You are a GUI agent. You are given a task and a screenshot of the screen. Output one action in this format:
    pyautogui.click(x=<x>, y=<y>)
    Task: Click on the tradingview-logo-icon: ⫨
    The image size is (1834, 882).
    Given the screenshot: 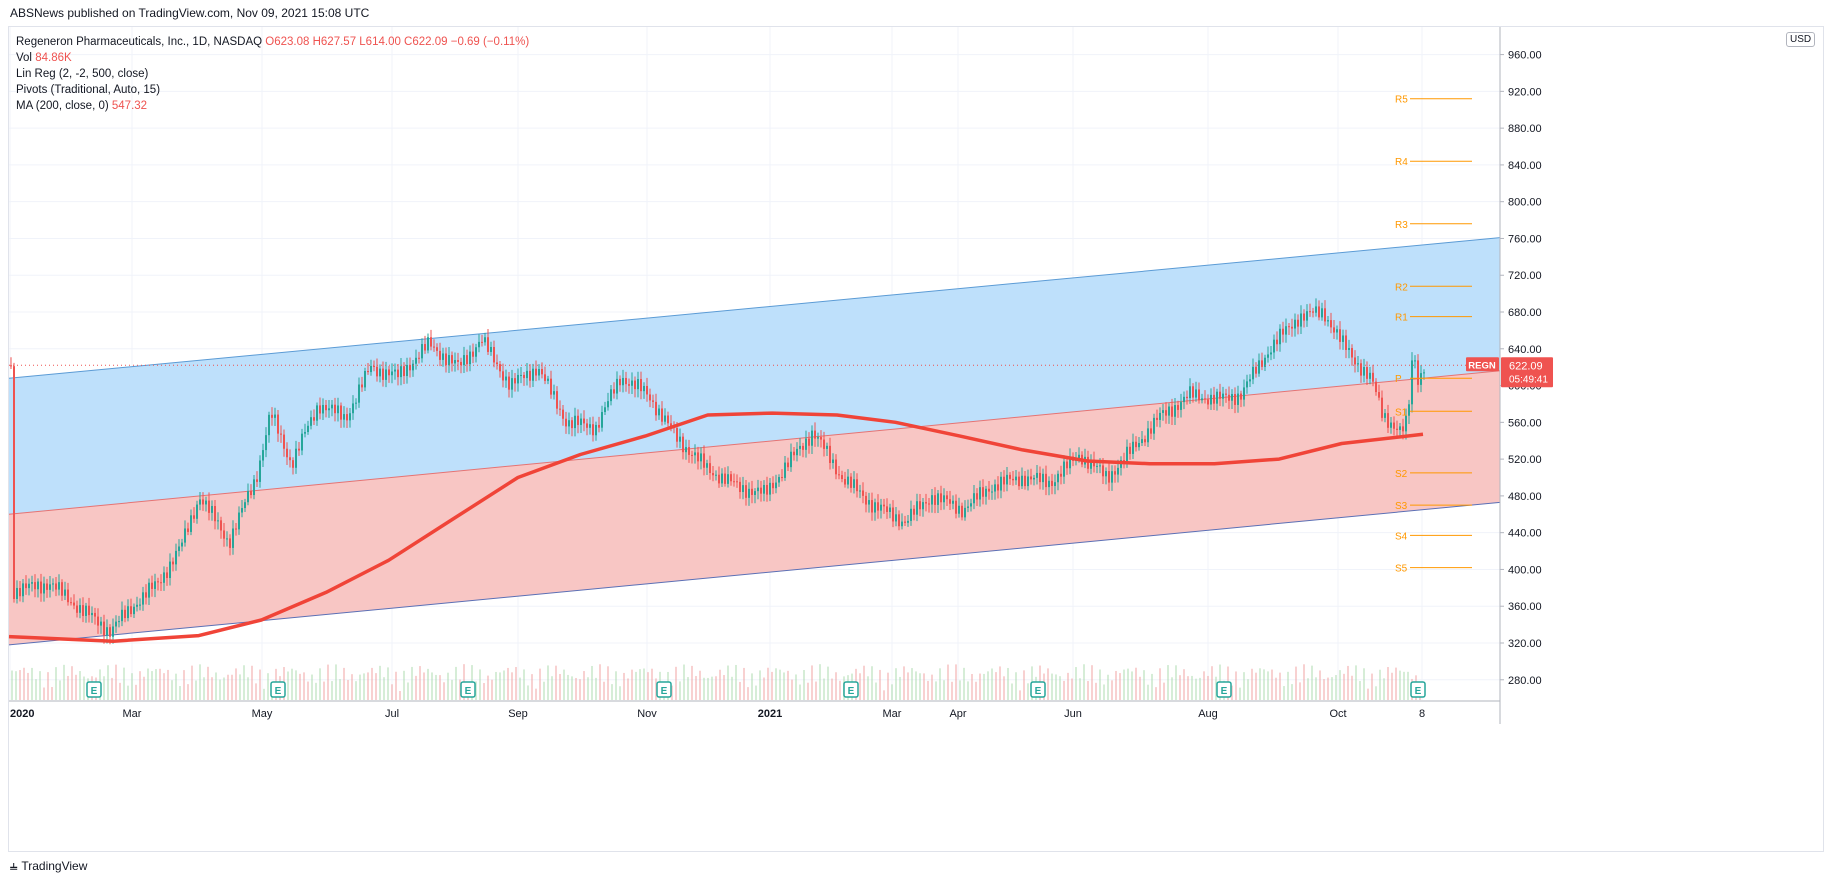 What is the action you would take?
    pyautogui.click(x=14, y=865)
    